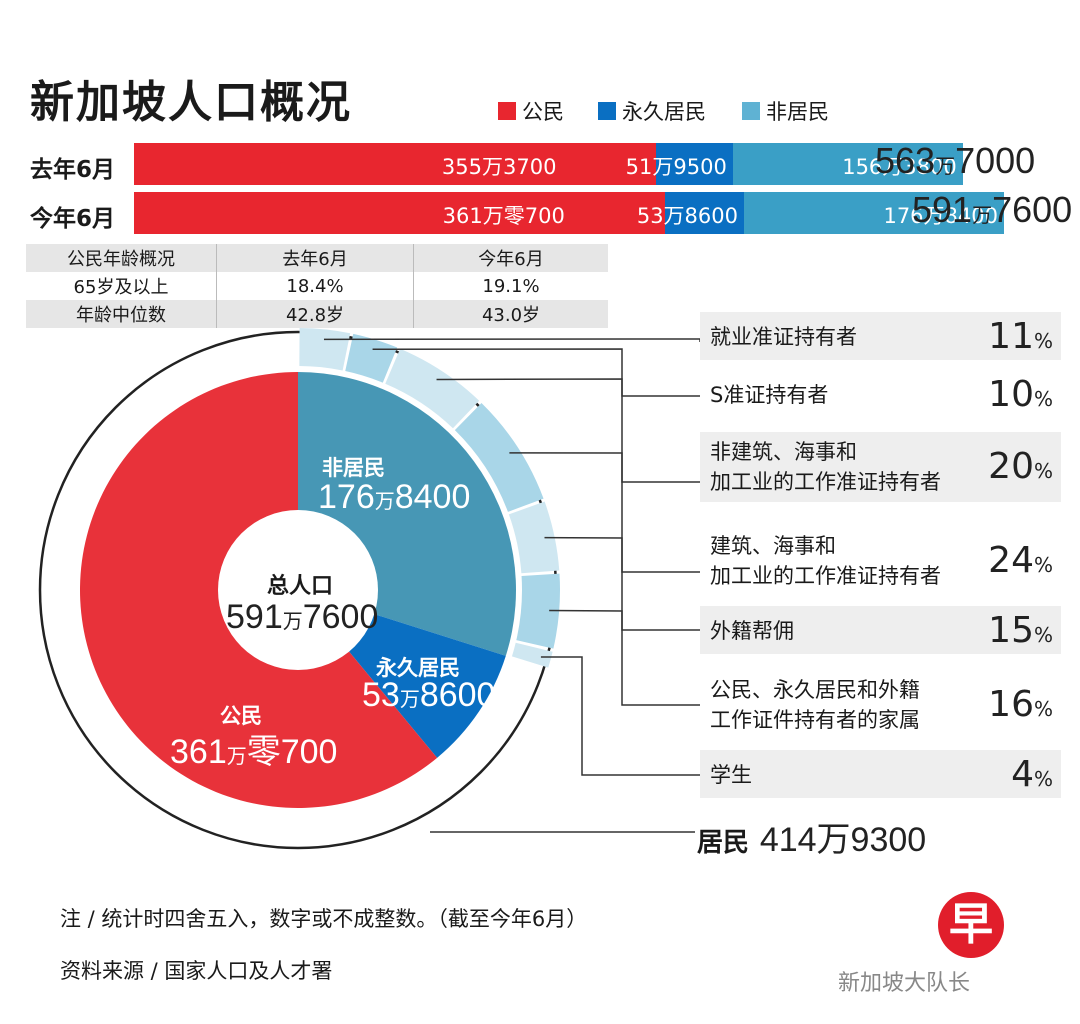 This screenshot has width=1080, height=1024. Describe the element at coordinates (874, 213) in the screenshot. I see `bar-segment: 176万8400` at that location.